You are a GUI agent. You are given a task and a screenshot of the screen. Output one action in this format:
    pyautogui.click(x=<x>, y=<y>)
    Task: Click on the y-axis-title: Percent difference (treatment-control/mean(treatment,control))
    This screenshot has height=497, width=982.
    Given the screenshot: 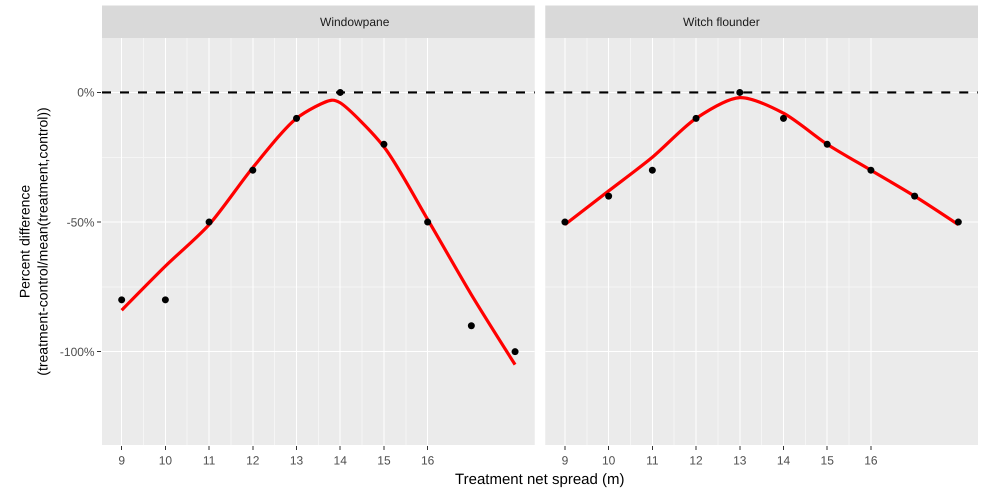 What is the action you would take?
    pyautogui.click(x=33, y=241)
    